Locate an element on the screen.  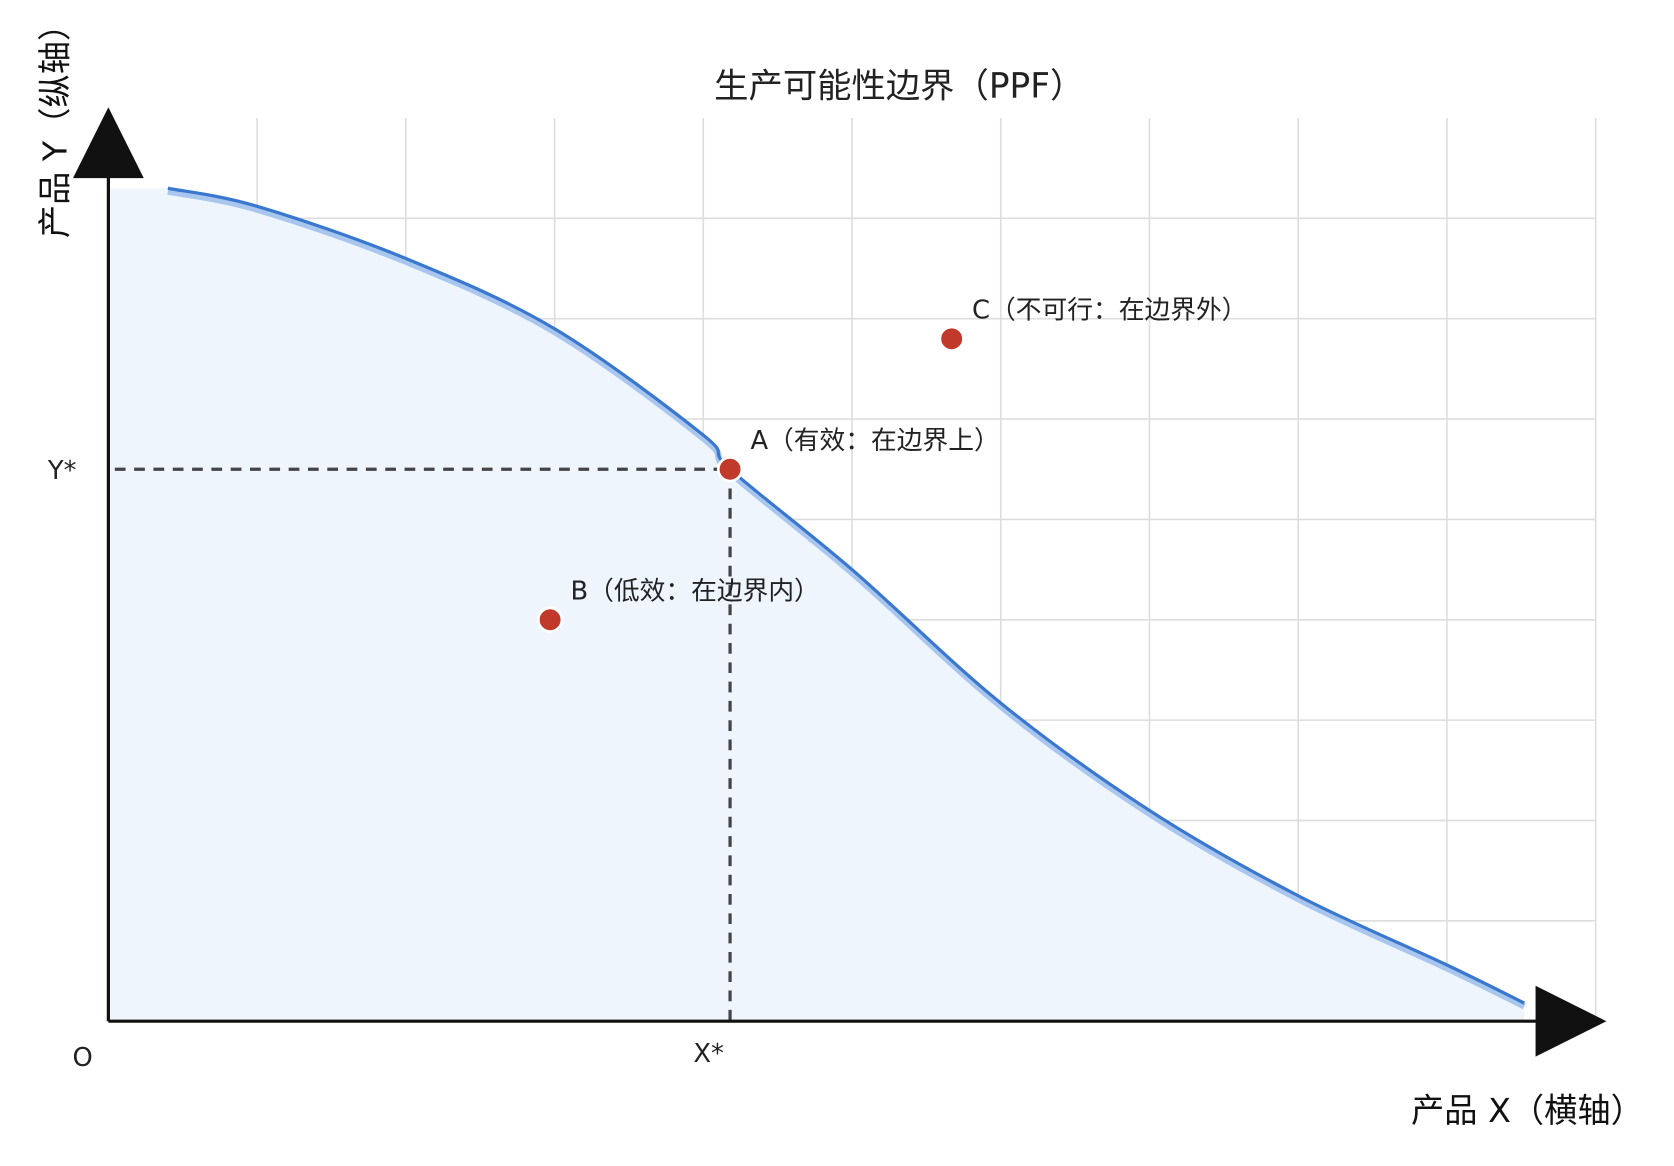
point-a is located at coordinates (730, 469).